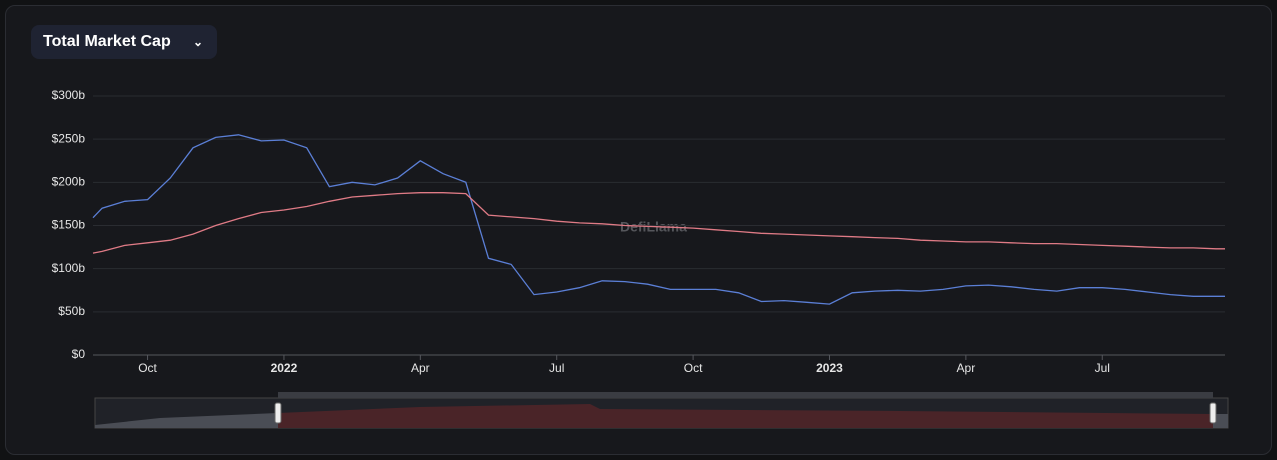 The image size is (1277, 460). Describe the element at coordinates (69, 225) in the screenshot. I see `y-tick-label: $150b` at that location.